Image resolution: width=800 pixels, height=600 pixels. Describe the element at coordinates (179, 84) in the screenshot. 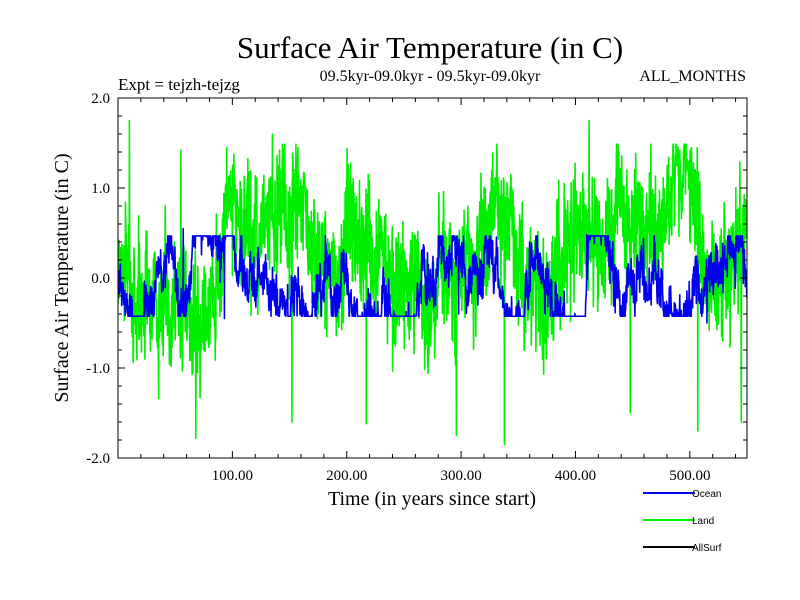

I see `experiment-label: Expt = tejzh-tejzg` at that location.